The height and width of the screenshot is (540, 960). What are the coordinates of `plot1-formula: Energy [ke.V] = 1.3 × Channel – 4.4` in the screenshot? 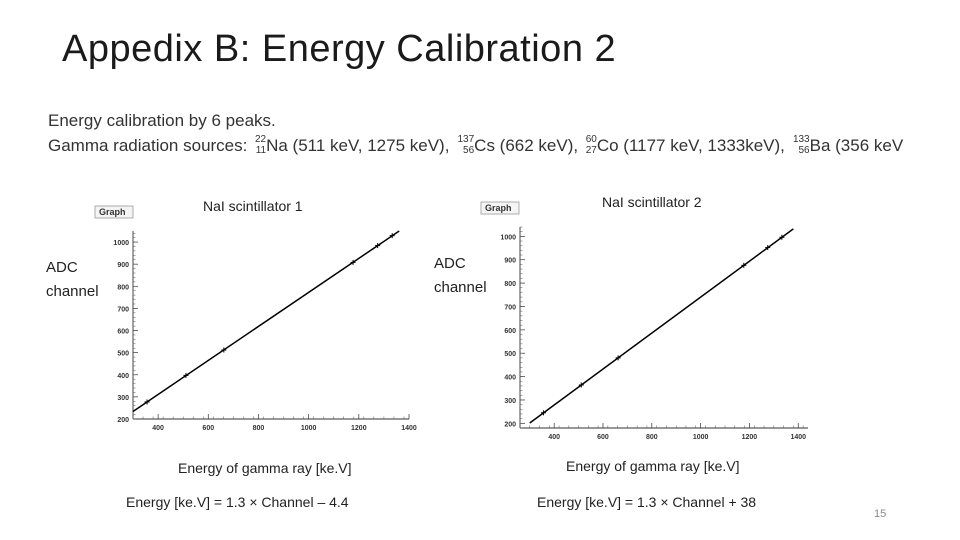 It's located at (237, 502).